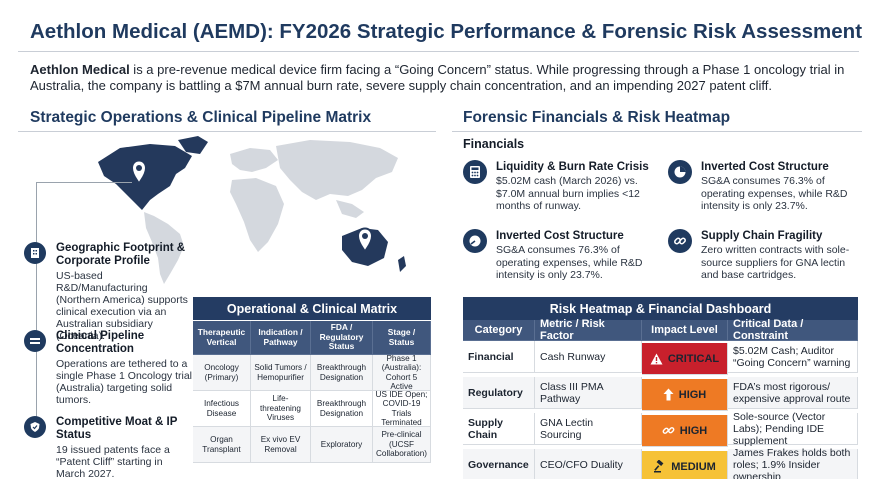 This screenshot has width=881, height=479. I want to click on risk-metric-cell: Cash Runway, so click(588, 357).